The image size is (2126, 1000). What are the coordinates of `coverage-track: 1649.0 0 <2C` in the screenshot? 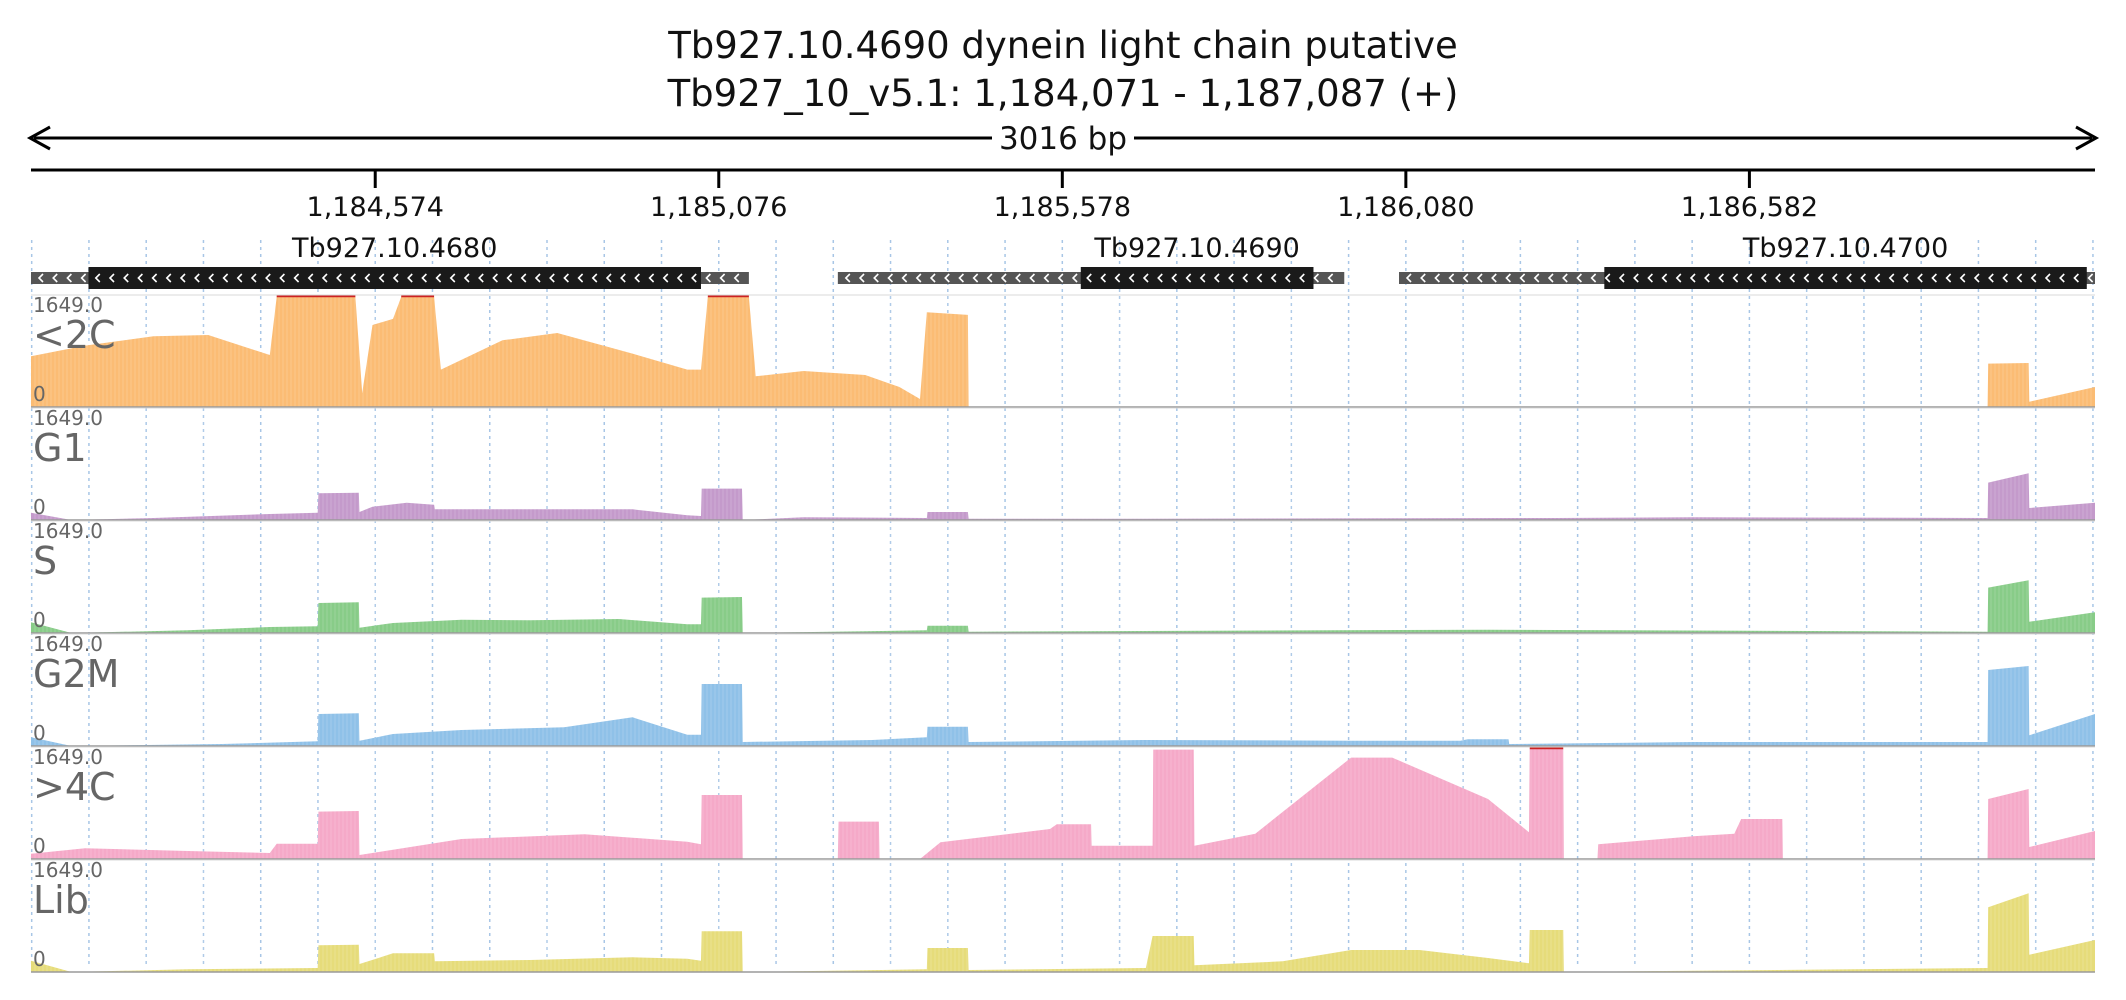 It's located at (1063, 350).